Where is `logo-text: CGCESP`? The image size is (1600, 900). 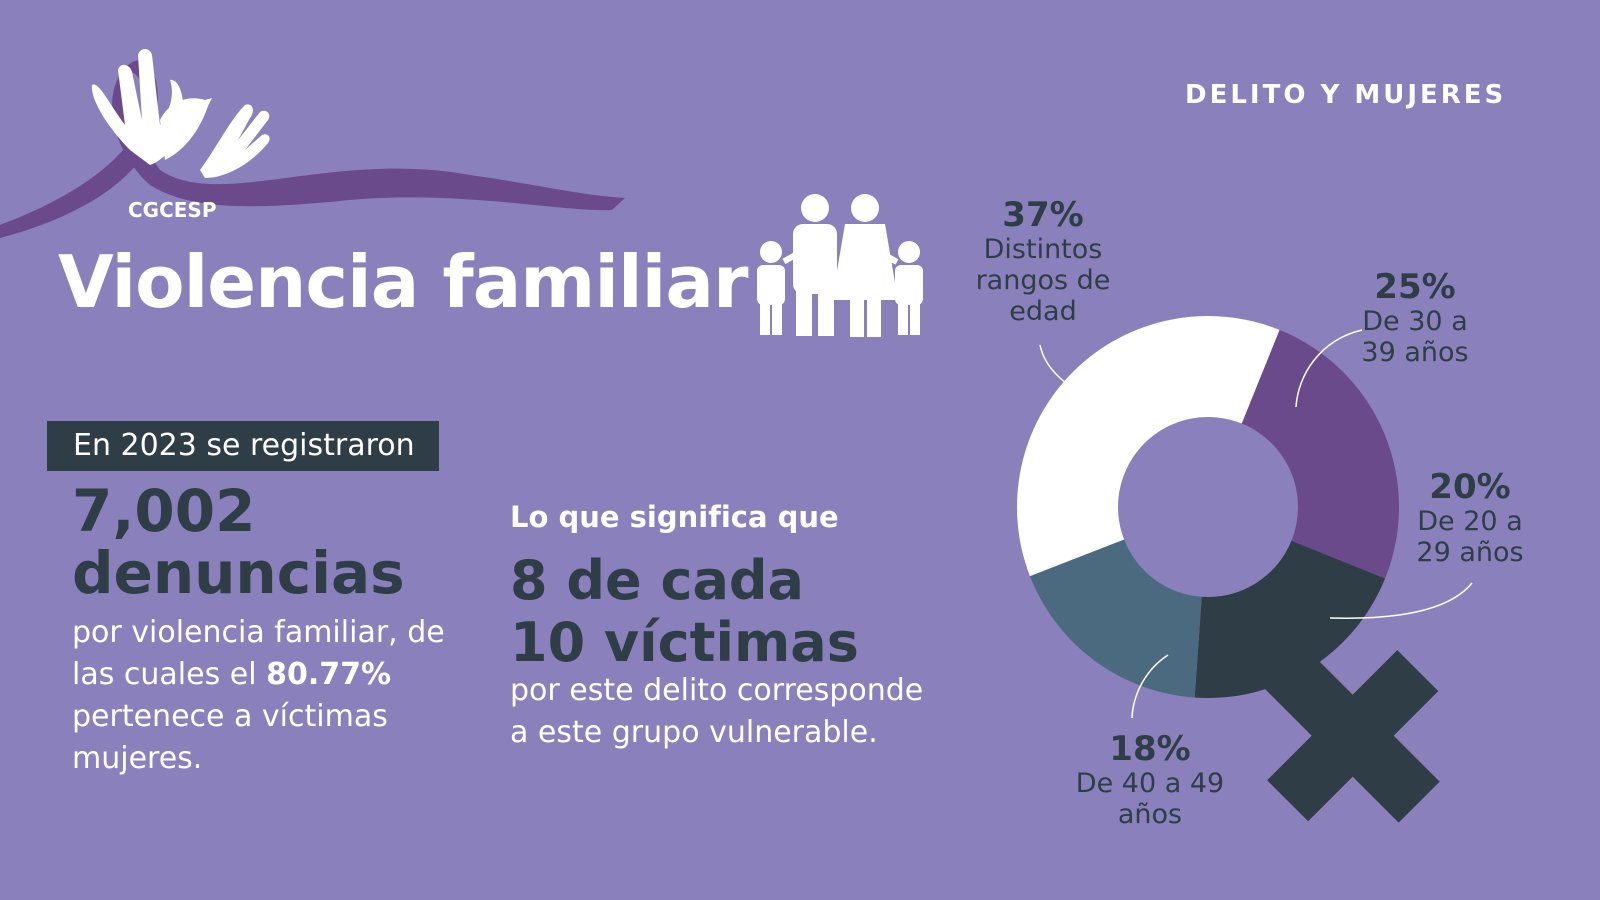
logo-text: CGCESP is located at coordinates (172, 210).